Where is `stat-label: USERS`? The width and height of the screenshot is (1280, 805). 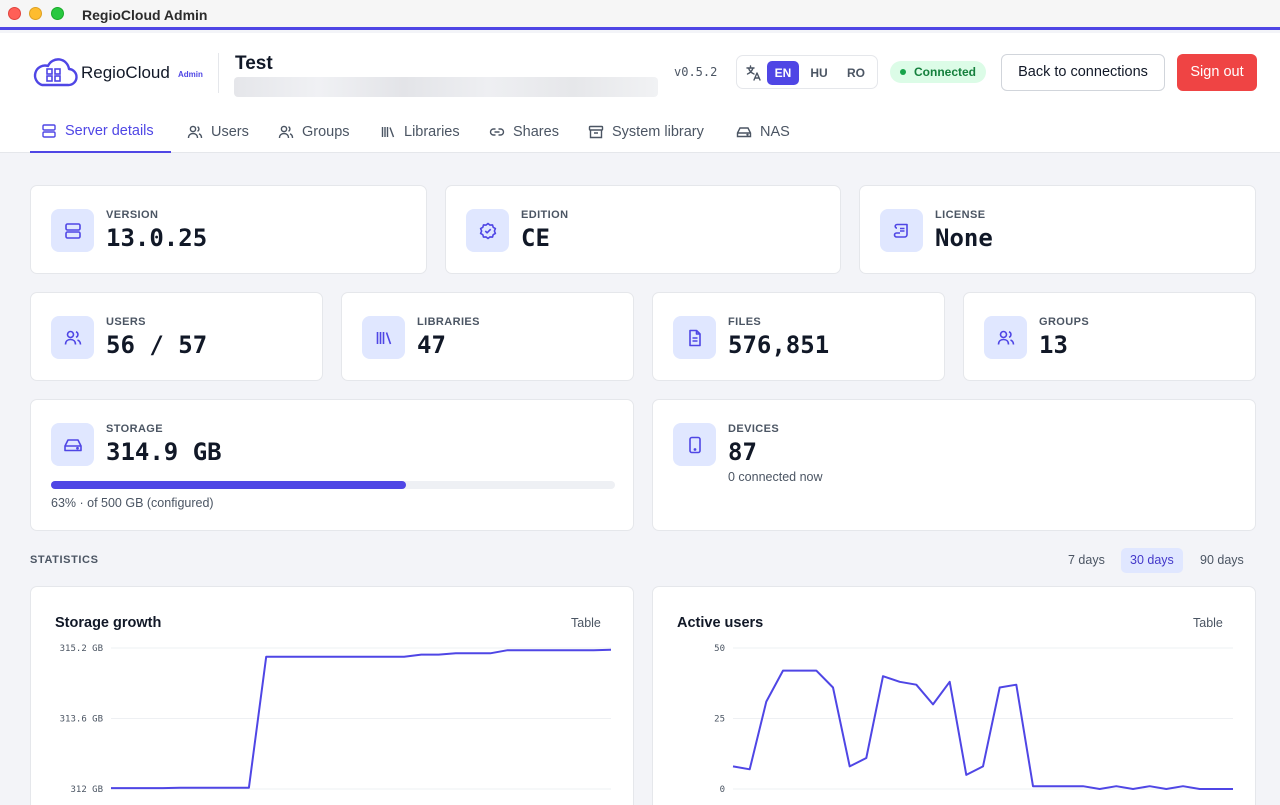 stat-label: USERS is located at coordinates (126, 322).